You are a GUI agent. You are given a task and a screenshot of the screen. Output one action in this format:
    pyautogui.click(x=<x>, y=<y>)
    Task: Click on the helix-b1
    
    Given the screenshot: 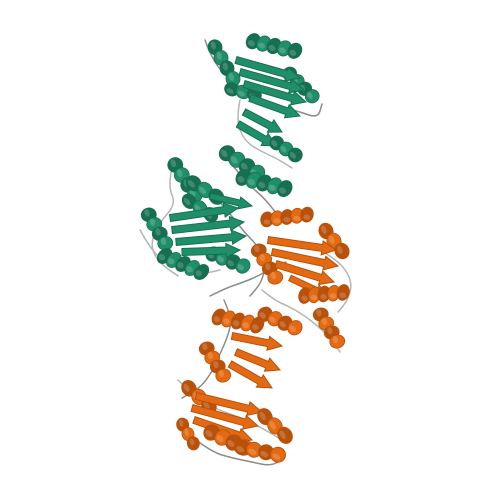 What is the action you would take?
    pyautogui.click(x=287, y=217)
    